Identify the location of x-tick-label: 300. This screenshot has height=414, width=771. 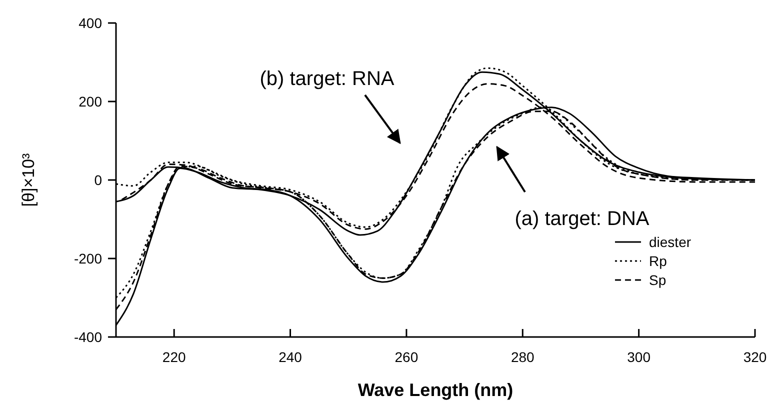
(639, 357).